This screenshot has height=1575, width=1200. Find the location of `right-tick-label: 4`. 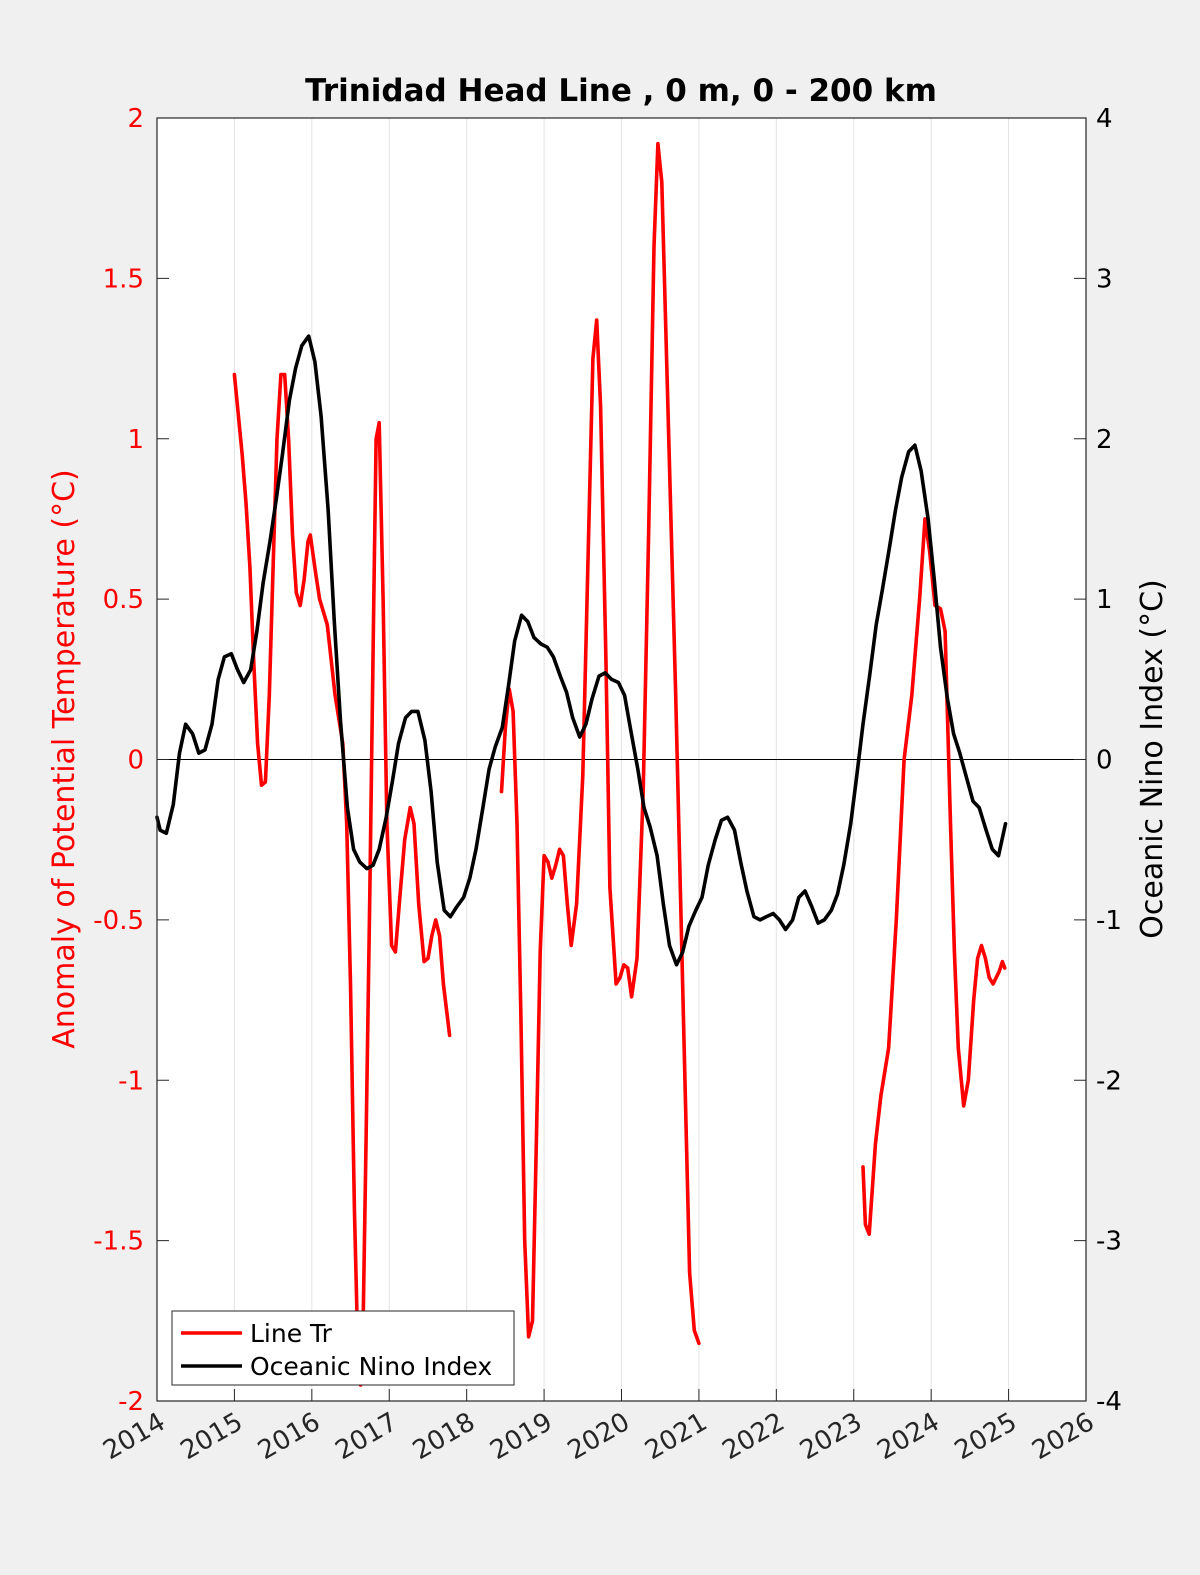

right-tick-label: 4 is located at coordinates (1104, 119).